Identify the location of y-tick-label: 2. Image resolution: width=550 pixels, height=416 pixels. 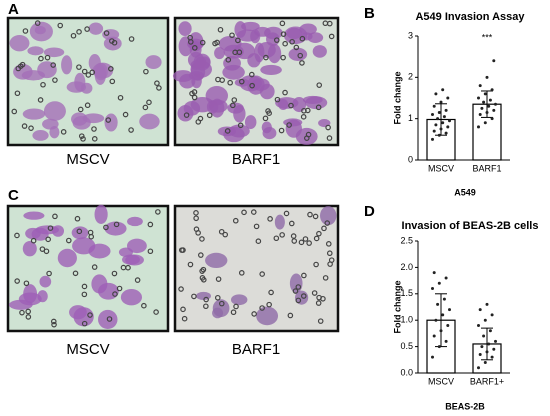
(410, 77).